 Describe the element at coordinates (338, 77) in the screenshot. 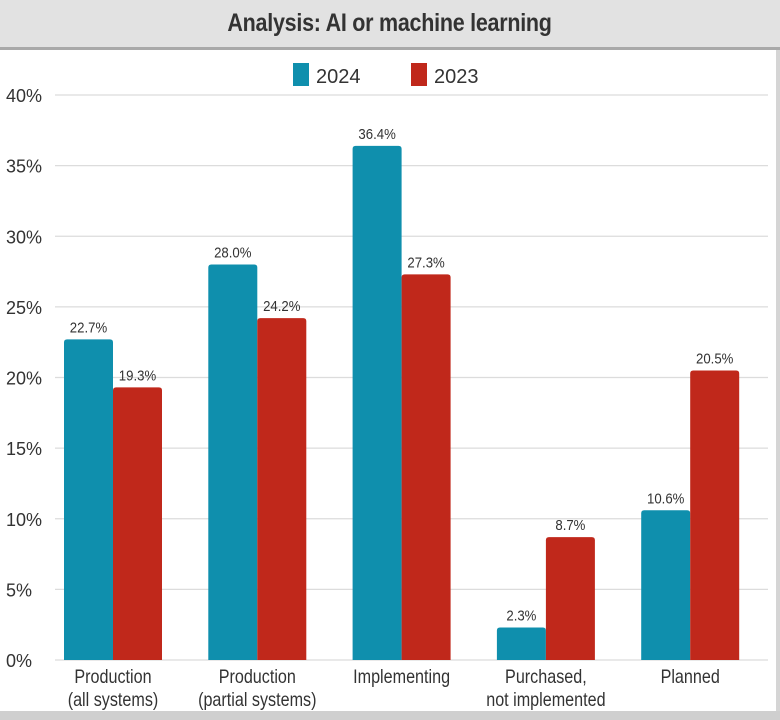

I see `legend-label-2024: 2024` at that location.